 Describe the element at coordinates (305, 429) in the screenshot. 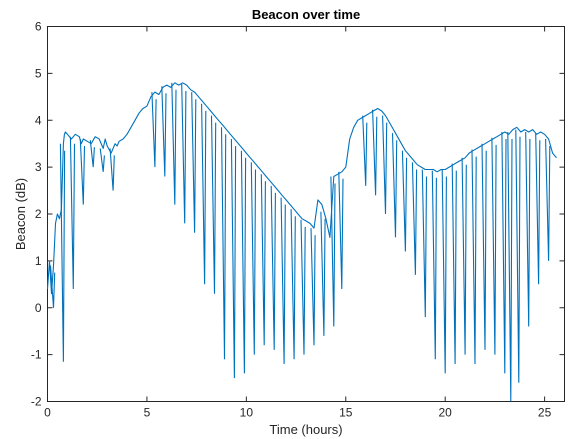

I see `x-axis-label: Time (hours)` at that location.